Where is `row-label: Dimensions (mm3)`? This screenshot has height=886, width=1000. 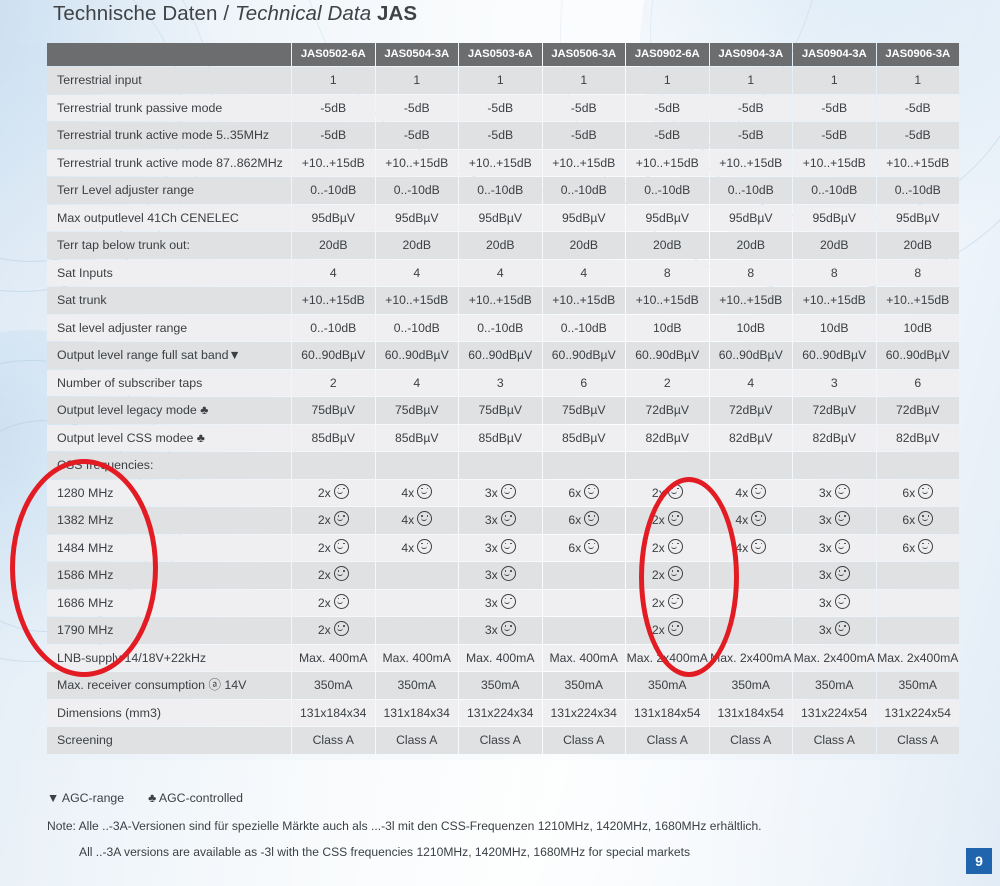
row-label: Dimensions (mm3) is located at coordinates (169, 712).